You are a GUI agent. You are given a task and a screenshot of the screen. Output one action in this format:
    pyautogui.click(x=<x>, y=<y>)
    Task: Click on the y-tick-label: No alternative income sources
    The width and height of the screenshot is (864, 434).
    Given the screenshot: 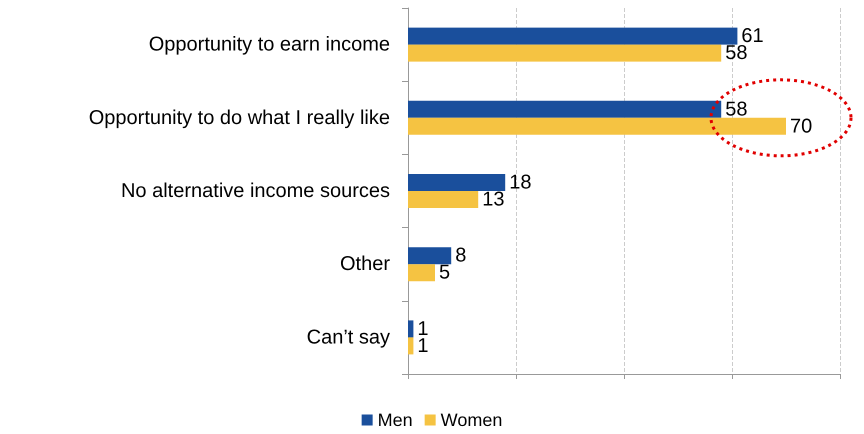 What is the action you would take?
    pyautogui.click(x=255, y=191)
    